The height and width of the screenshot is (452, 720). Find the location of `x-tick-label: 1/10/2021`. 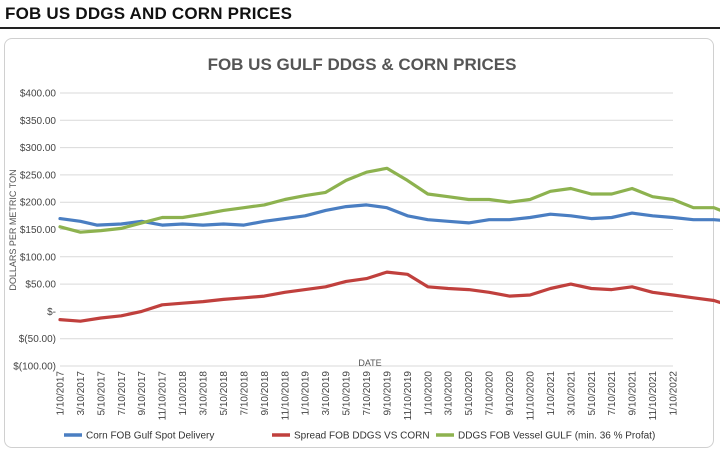

x-tick-label: 1/10/2021 is located at coordinates (551, 393).